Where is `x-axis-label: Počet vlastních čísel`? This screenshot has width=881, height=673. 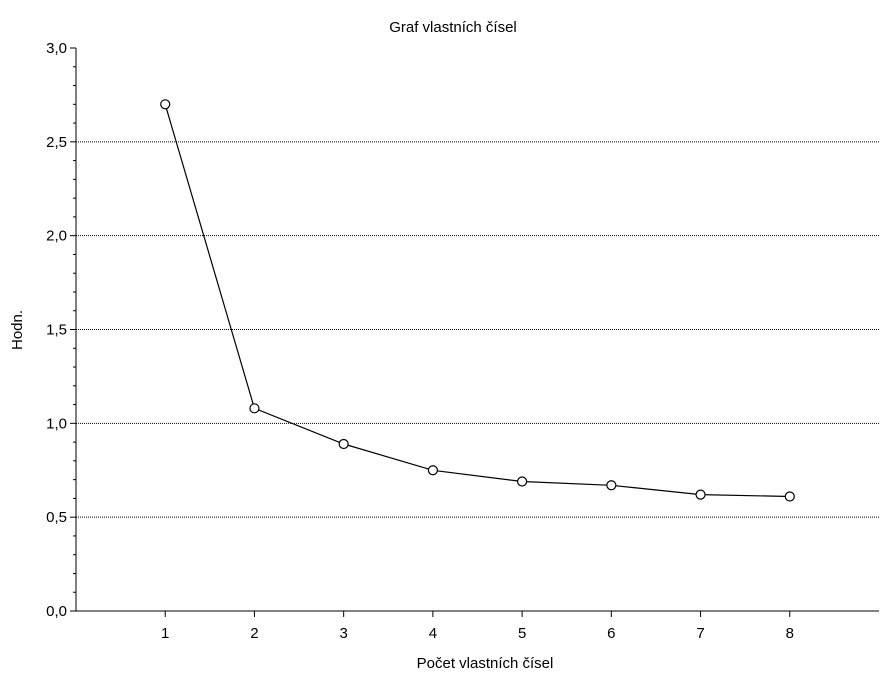
x-axis-label: Počet vlastních čísel is located at coordinates (485, 663).